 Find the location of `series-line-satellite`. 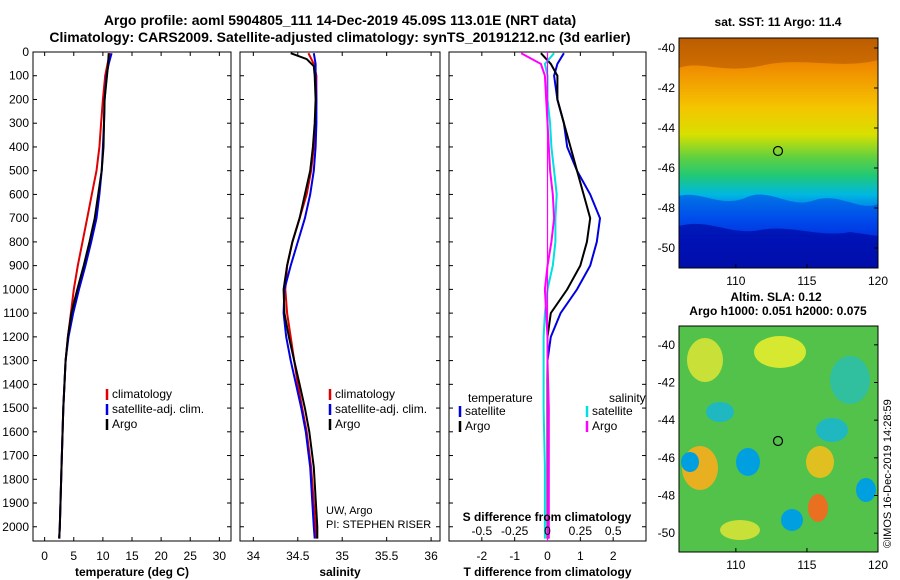

series-line-satellite is located at coordinates (574, 295).